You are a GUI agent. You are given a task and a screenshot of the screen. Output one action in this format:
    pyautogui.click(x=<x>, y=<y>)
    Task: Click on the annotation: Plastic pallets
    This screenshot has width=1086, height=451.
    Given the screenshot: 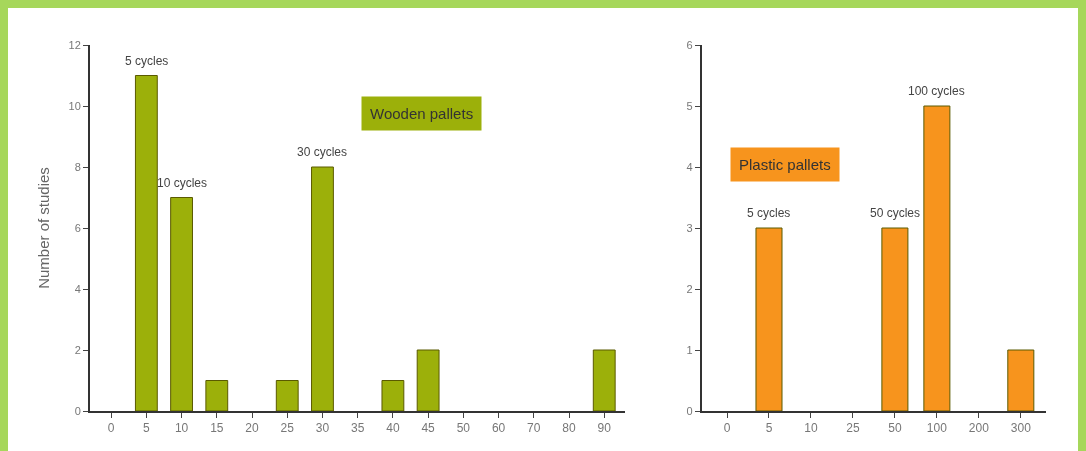 What is the action you would take?
    pyautogui.click(x=785, y=164)
    